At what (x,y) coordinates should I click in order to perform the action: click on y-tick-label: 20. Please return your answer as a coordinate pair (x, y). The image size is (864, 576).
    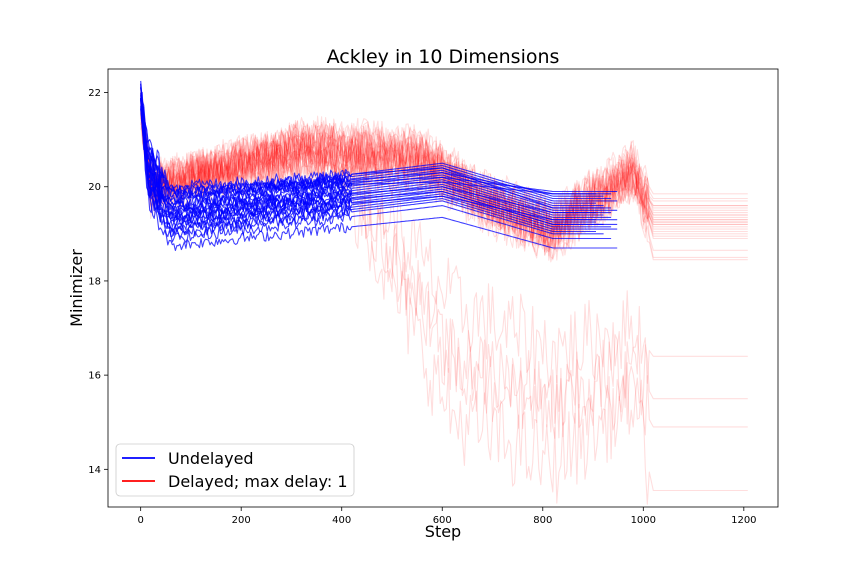
    Looking at the image, I should click on (94, 187).